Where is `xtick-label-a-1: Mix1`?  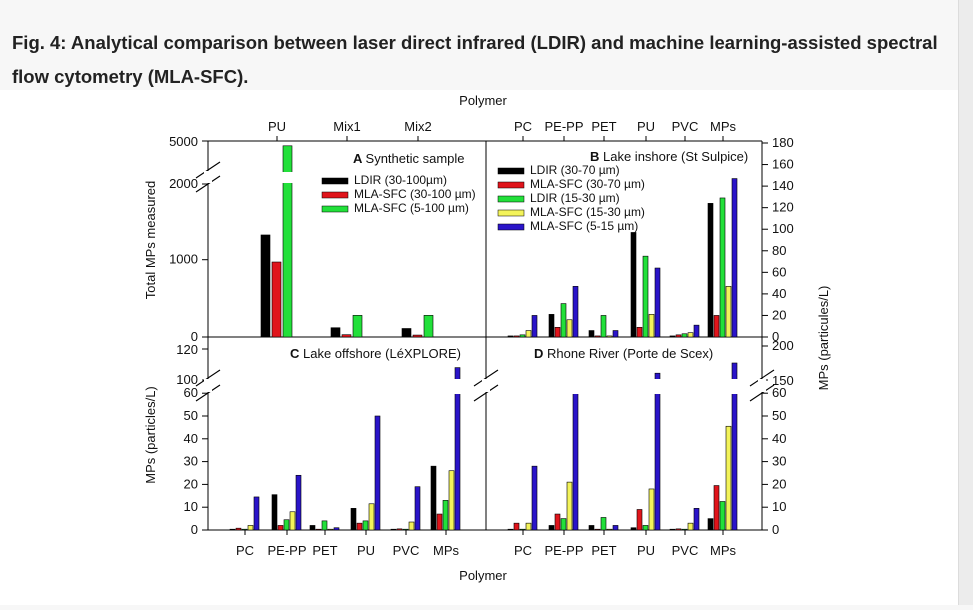
xtick-label-a-1: Mix1 is located at coordinates (346, 126).